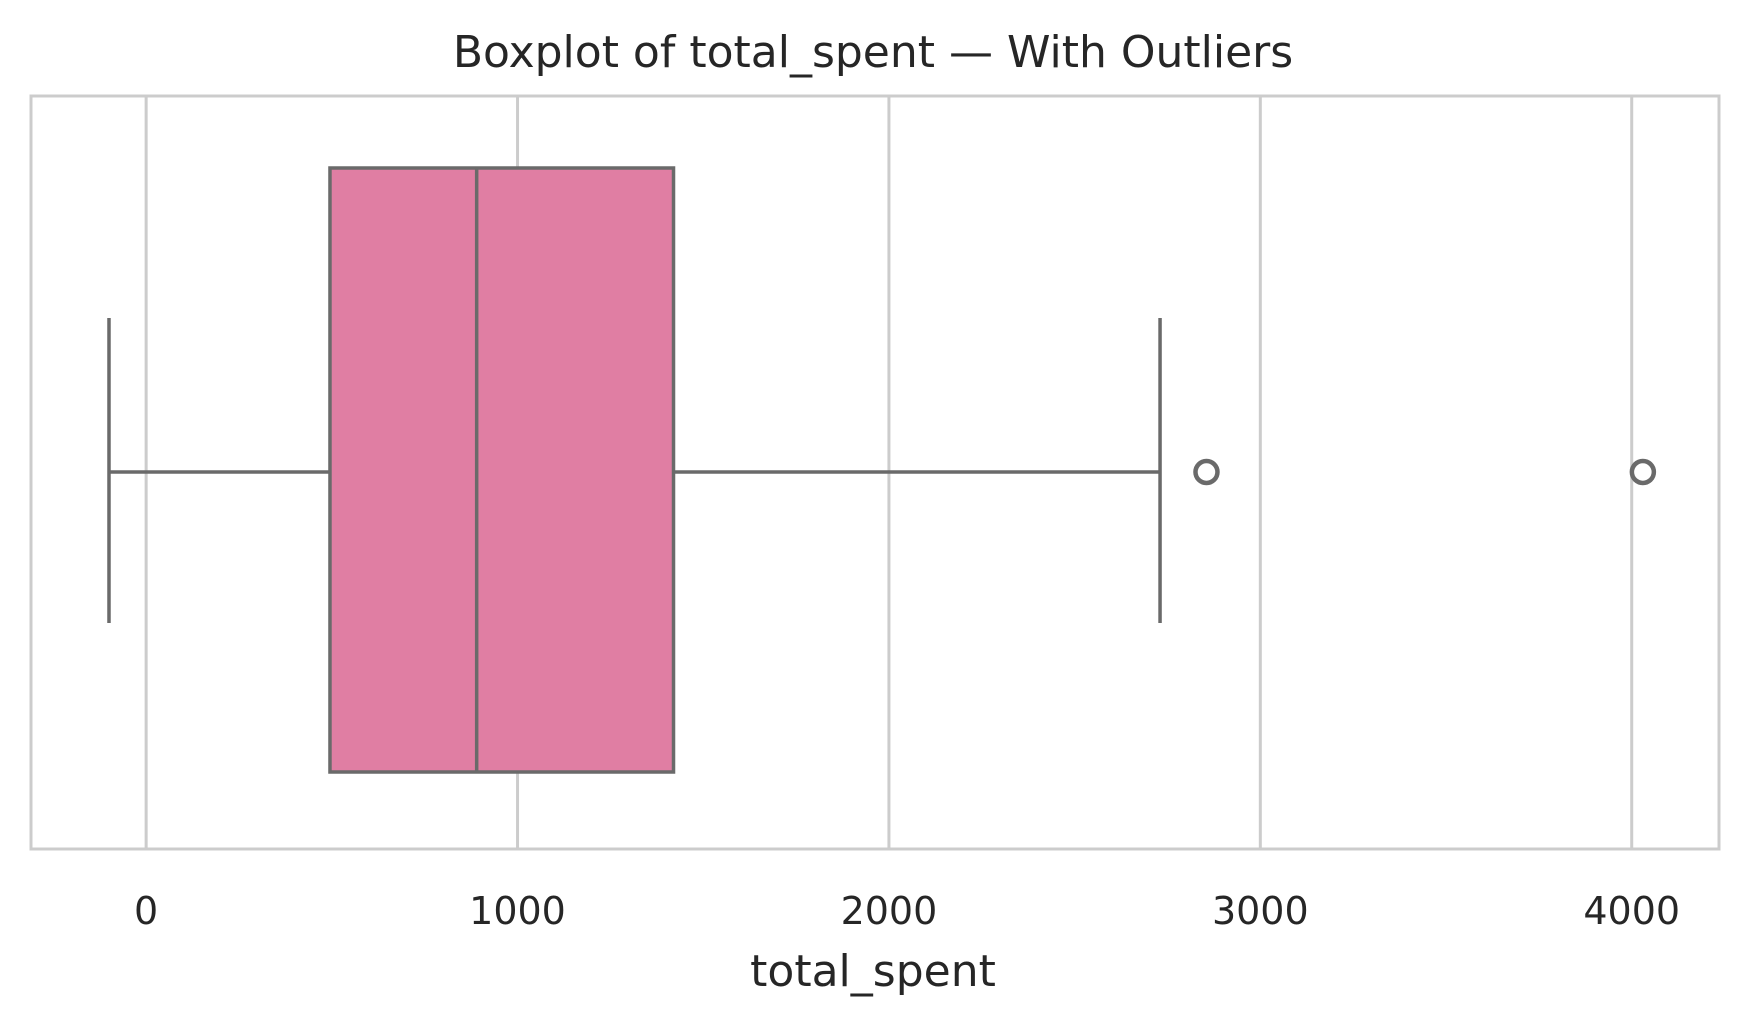 This screenshot has width=1746, height=1028. Describe the element at coordinates (502, 470) in the screenshot. I see `interquartile-box` at that location.